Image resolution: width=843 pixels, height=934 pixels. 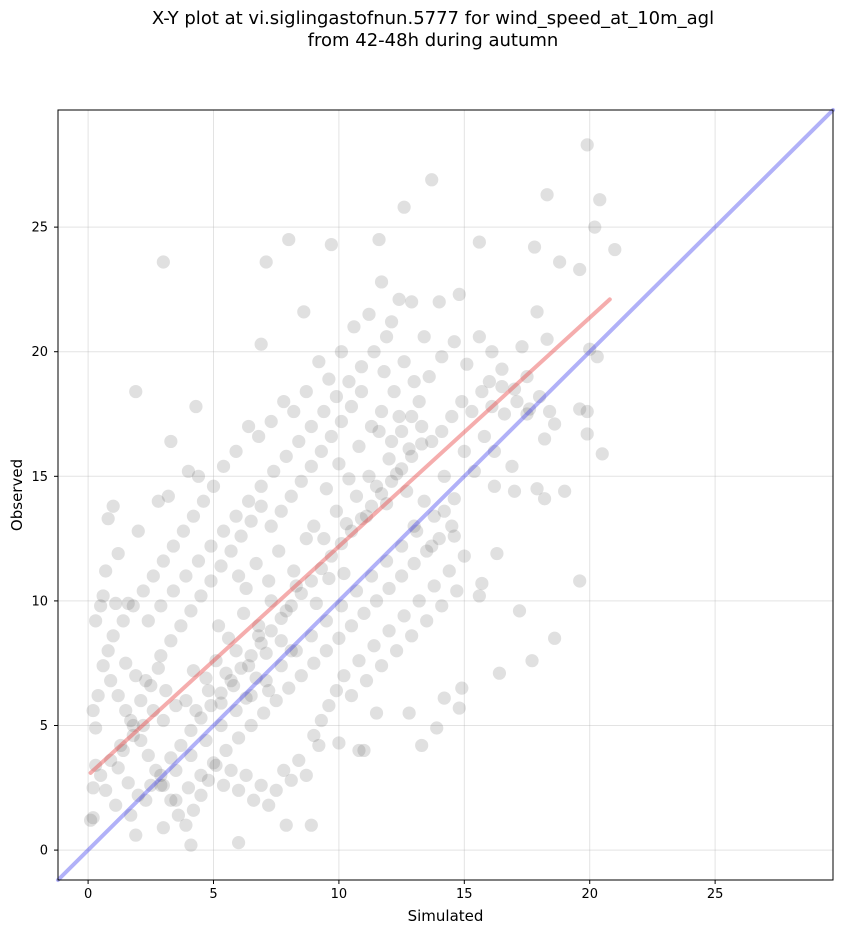 I want to click on y-tick-label: 15, so click(x=39, y=477).